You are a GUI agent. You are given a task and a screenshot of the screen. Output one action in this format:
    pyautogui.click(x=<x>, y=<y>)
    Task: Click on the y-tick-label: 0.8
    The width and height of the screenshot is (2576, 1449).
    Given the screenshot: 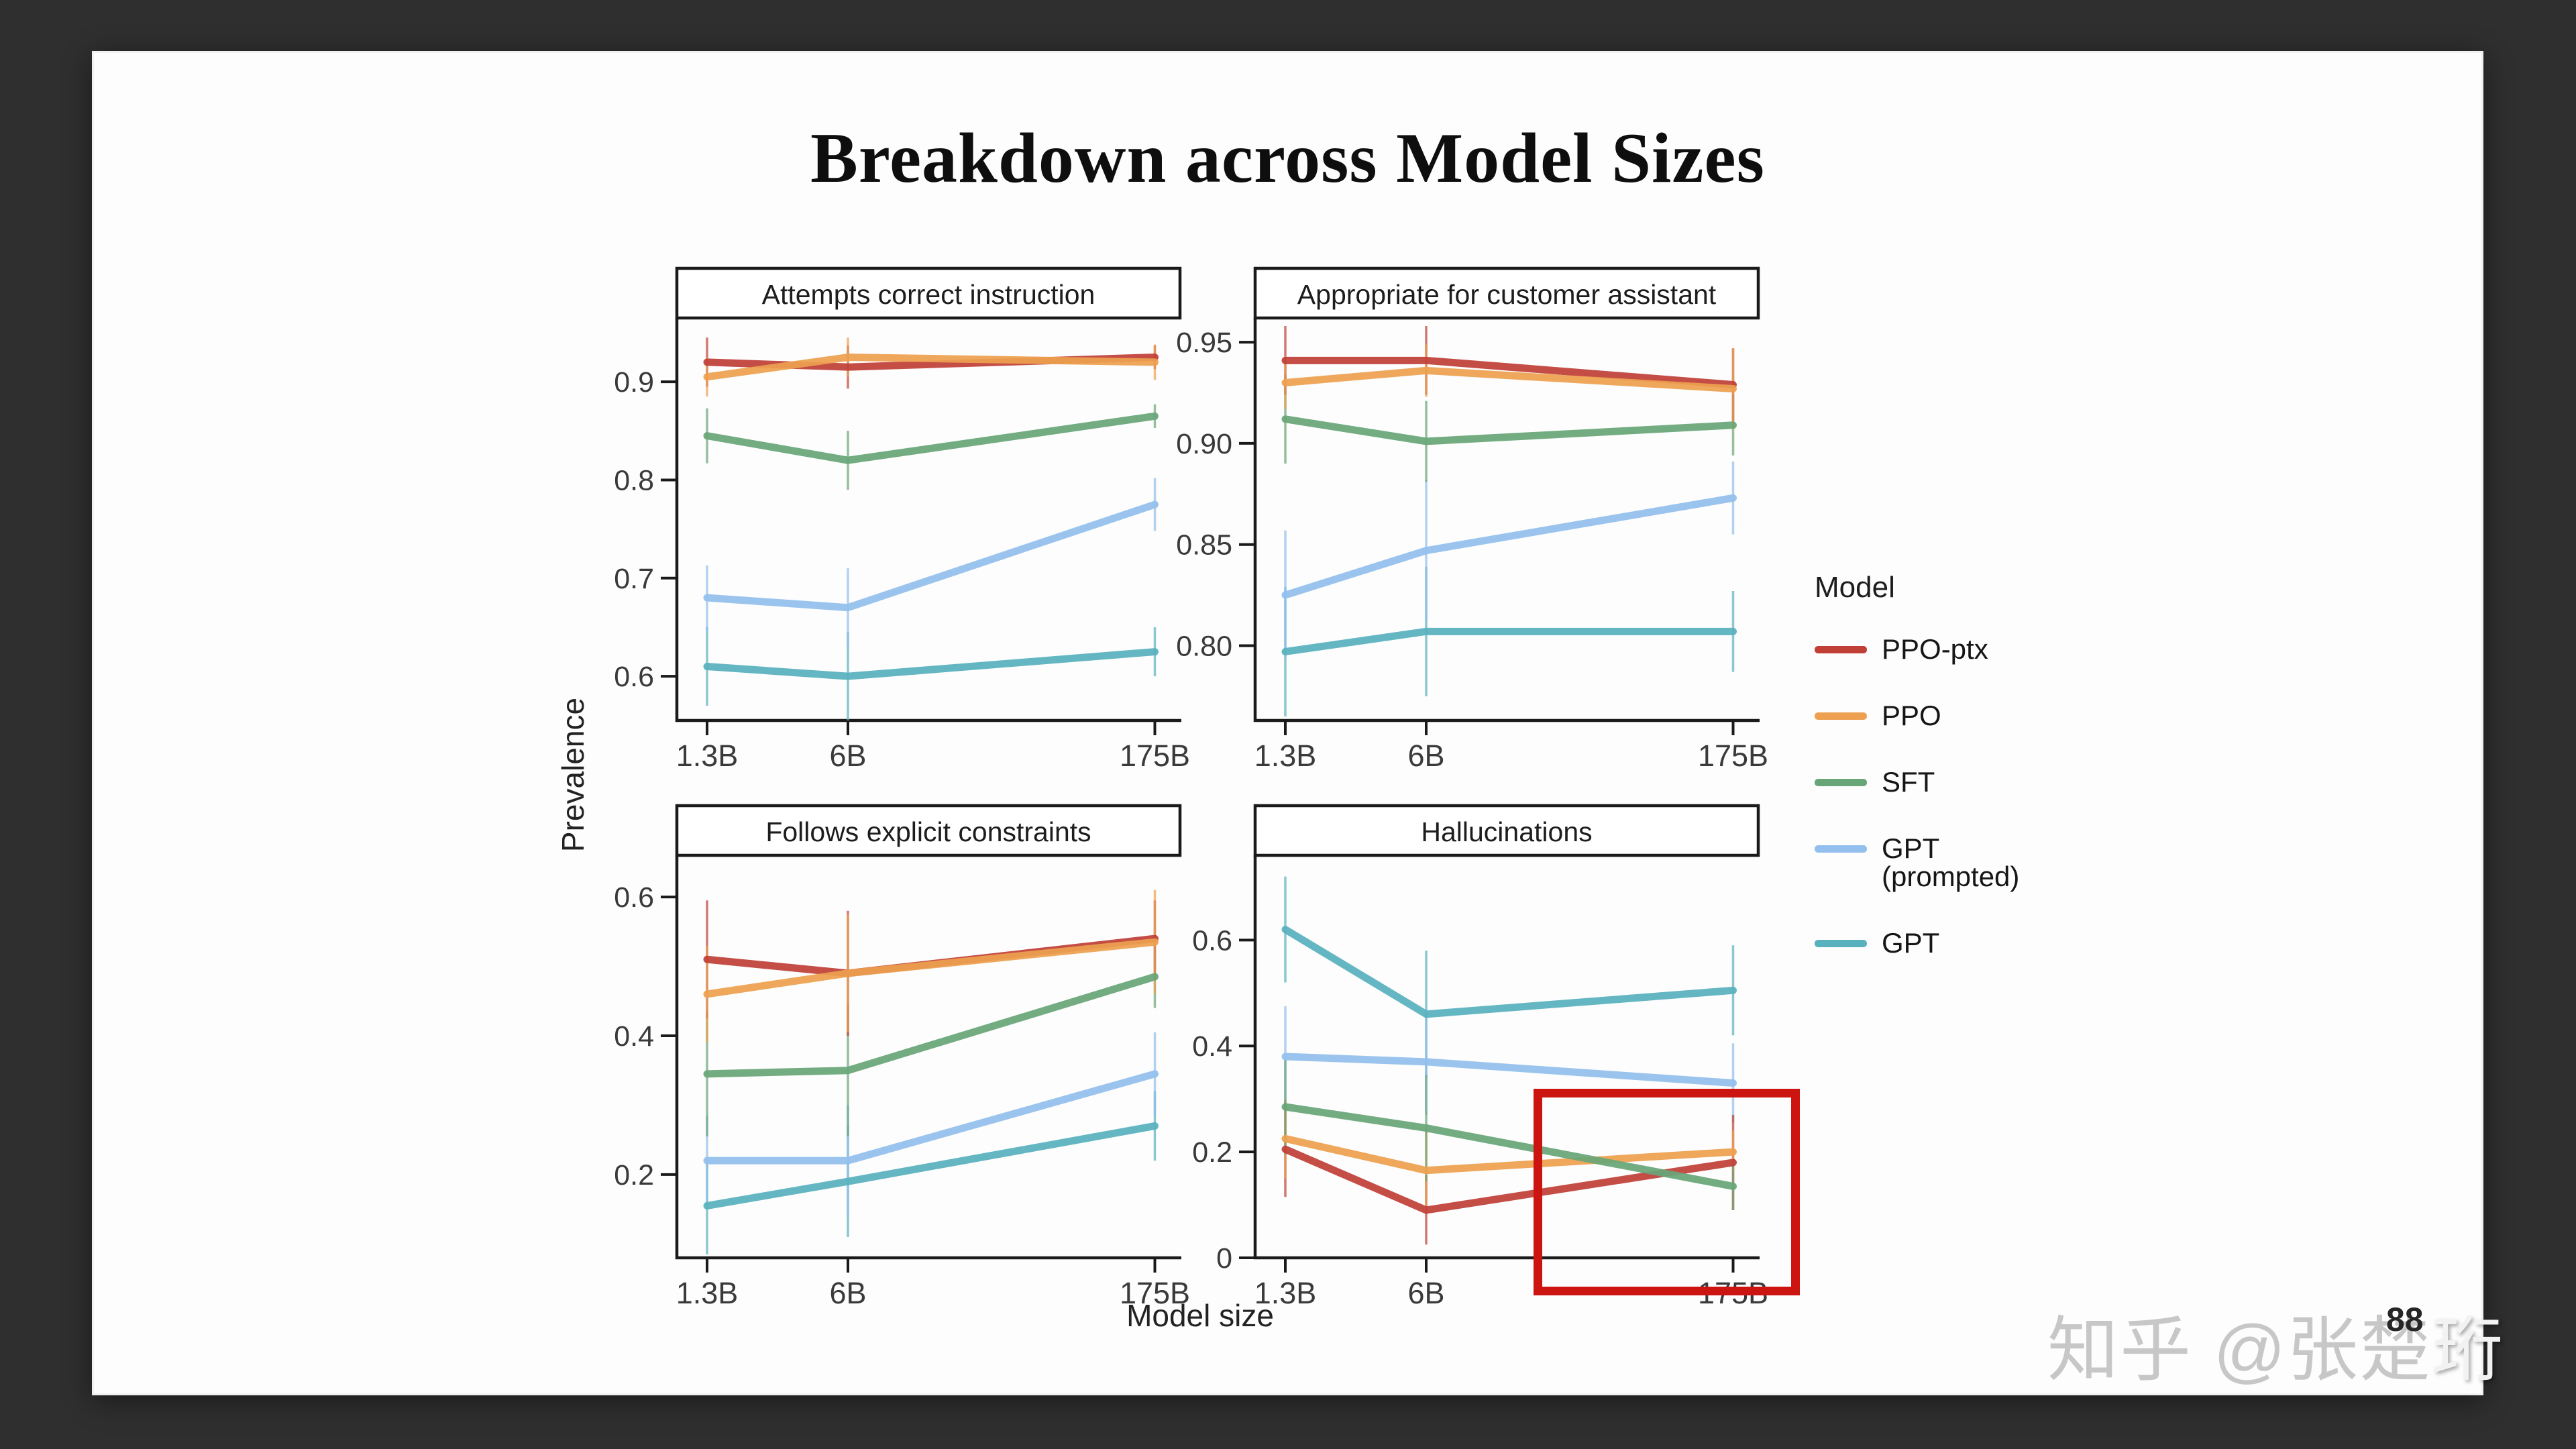 What is the action you would take?
    pyautogui.click(x=634, y=480)
    